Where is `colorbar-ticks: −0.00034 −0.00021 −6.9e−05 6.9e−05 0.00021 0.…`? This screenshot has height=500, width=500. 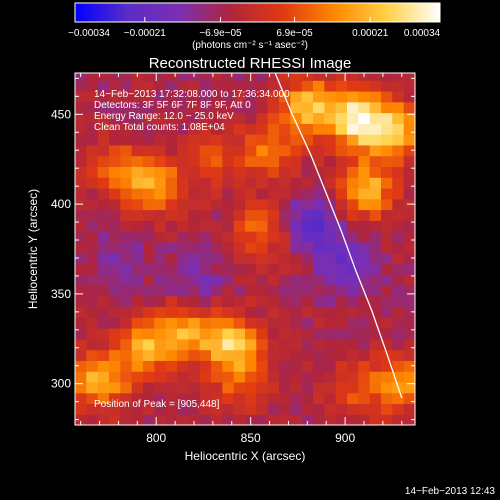
colorbar-ticks: −0.00034 −0.00021 −6.9e−05 6.9e−05 0.00021 0.… is located at coordinates (254, 28).